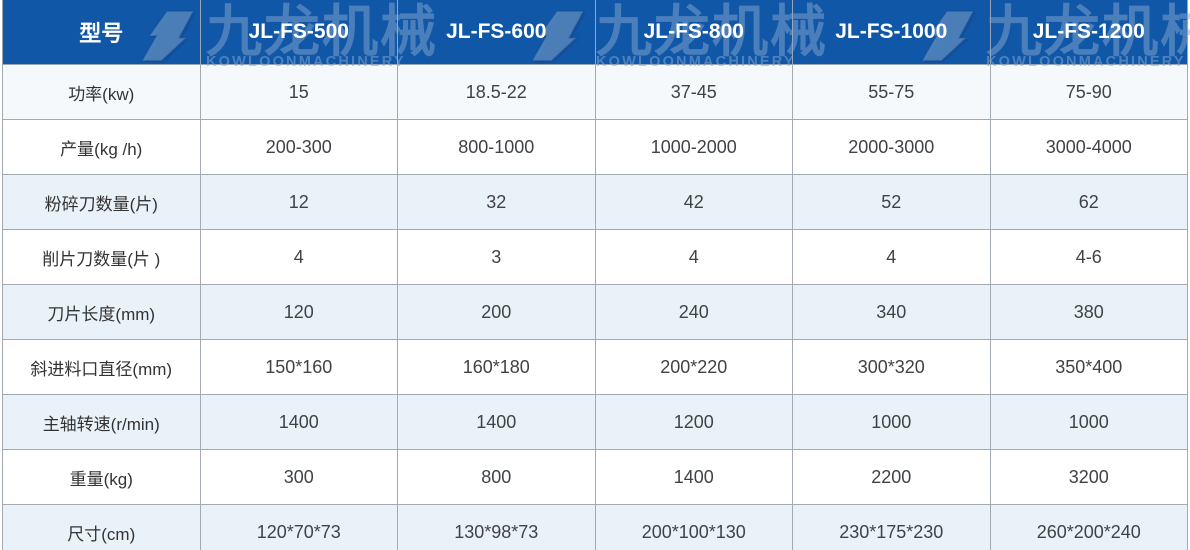  Describe the element at coordinates (298, 527) in the screenshot. I see `value-cell: 120*70*73` at that location.